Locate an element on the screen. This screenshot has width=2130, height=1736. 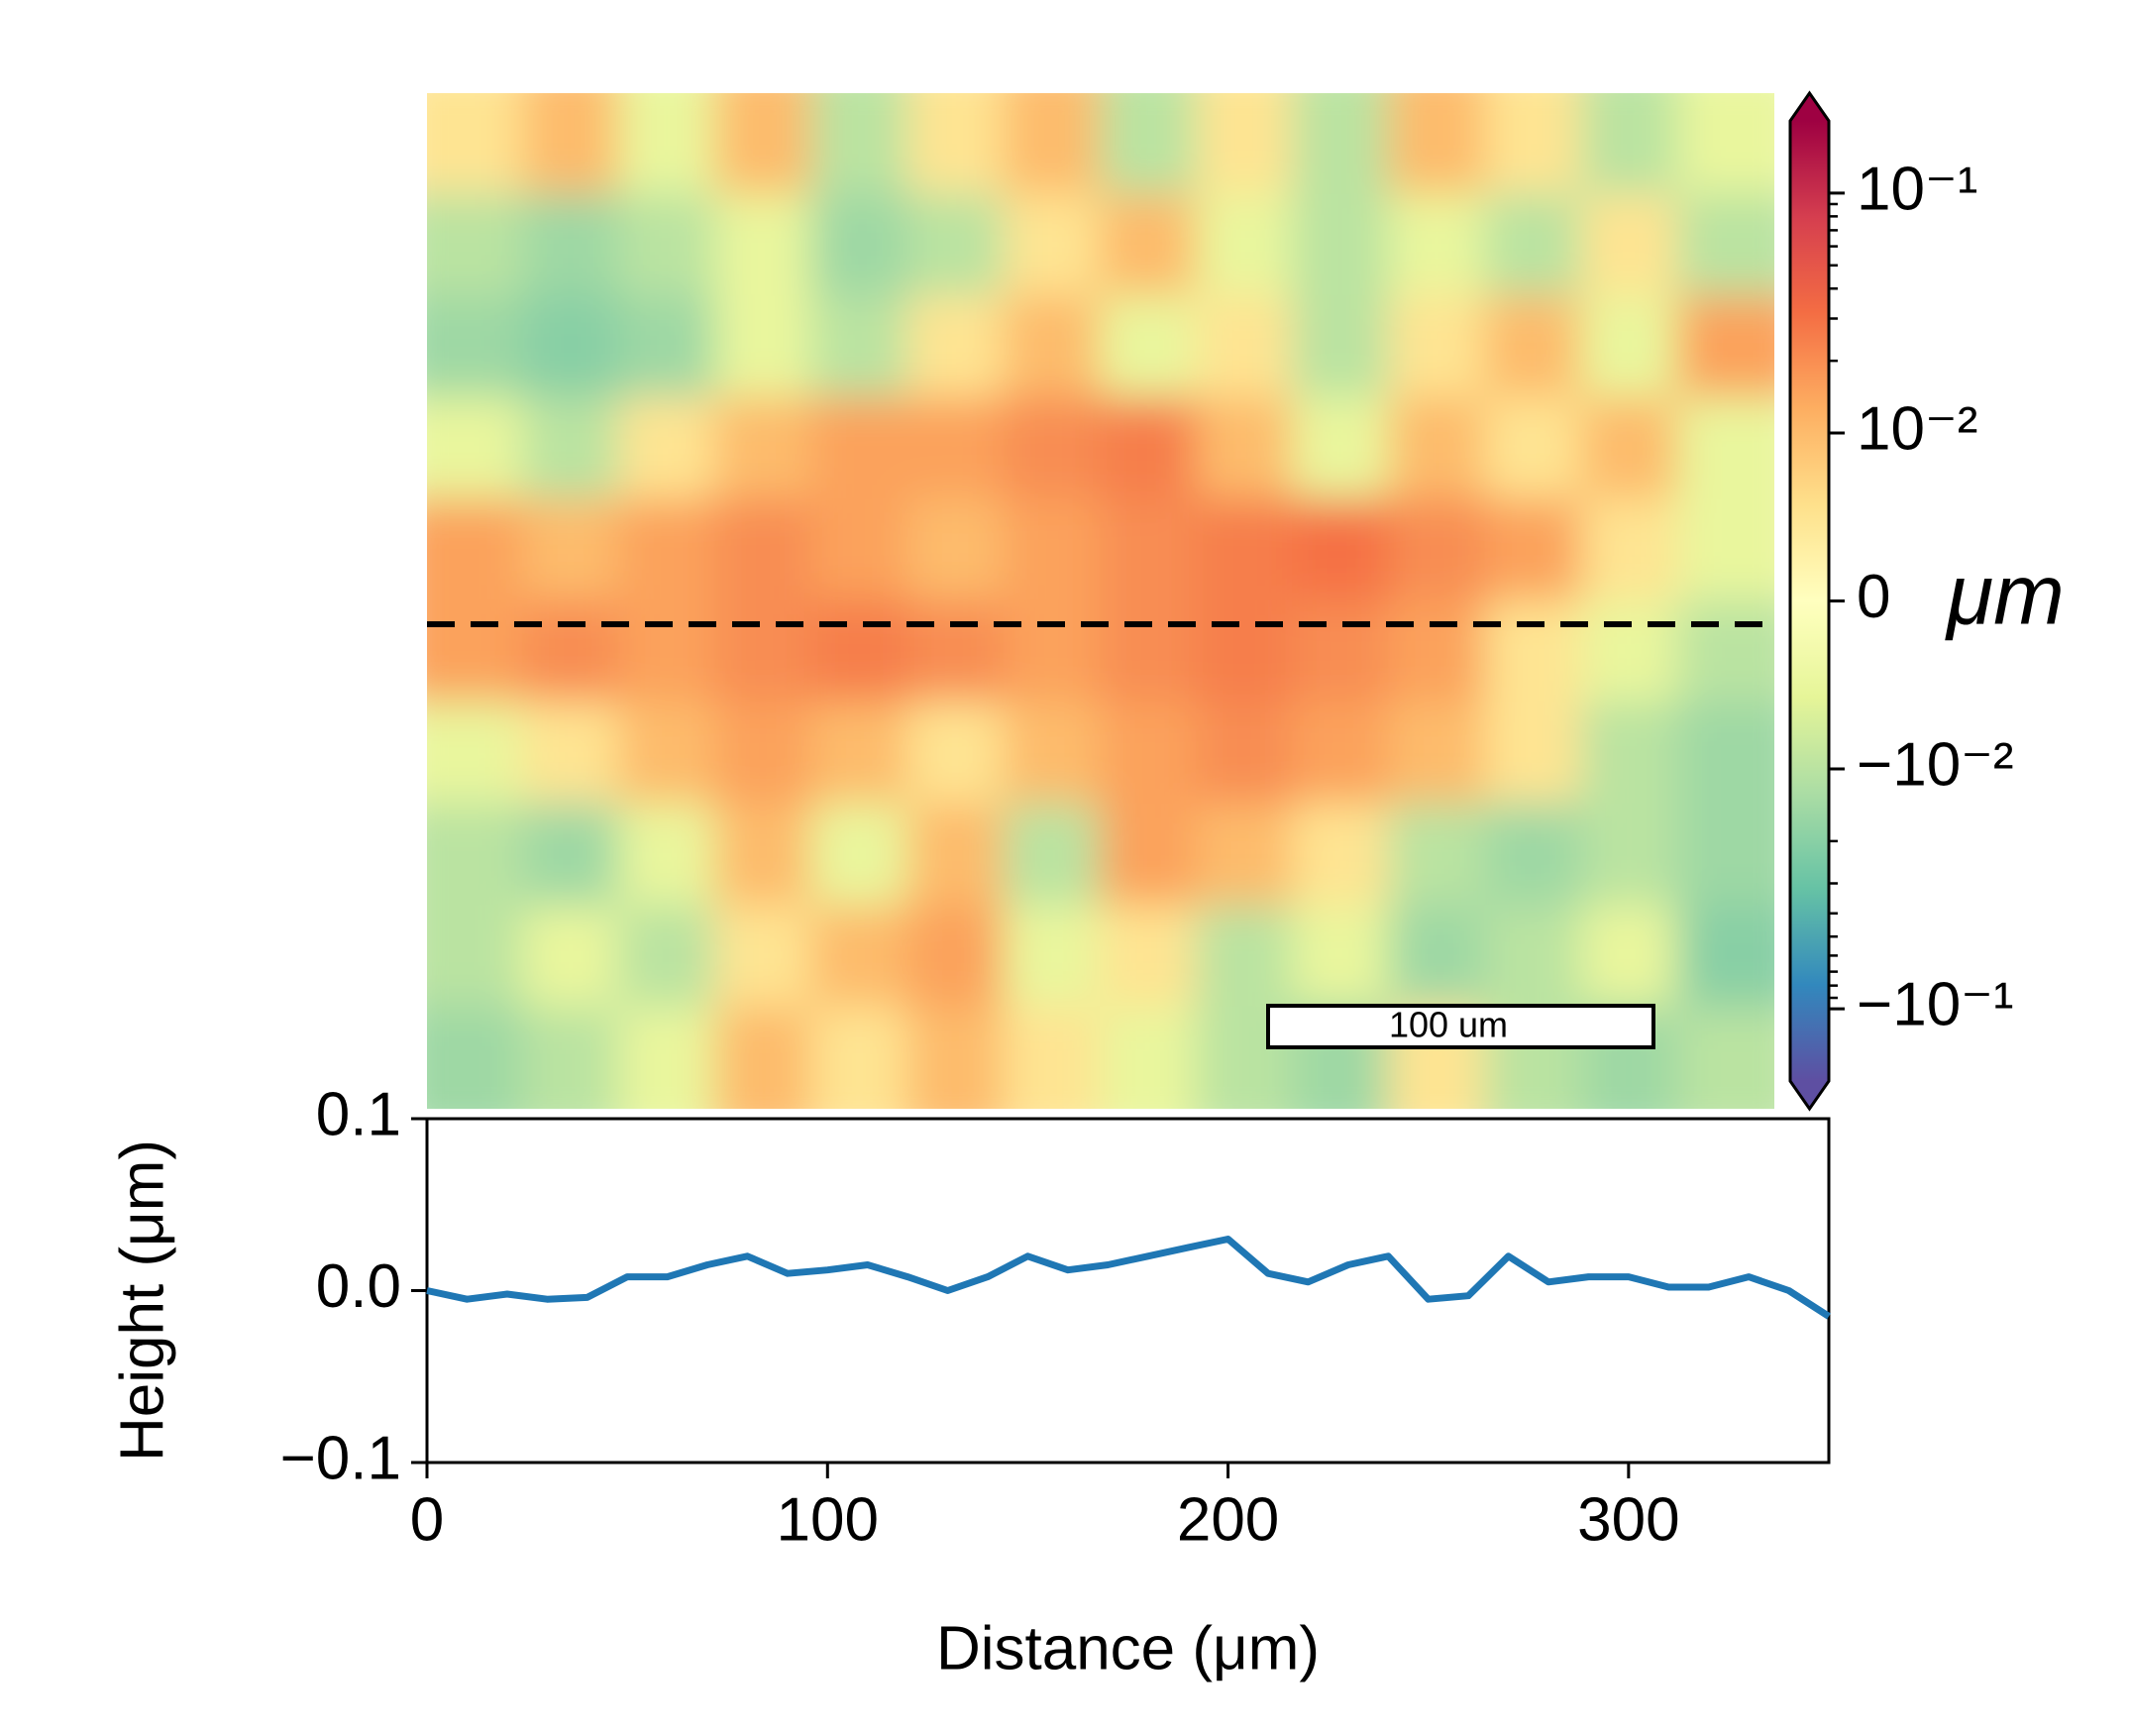
x-axis-label: Distance (μm) is located at coordinates (1128, 1648).